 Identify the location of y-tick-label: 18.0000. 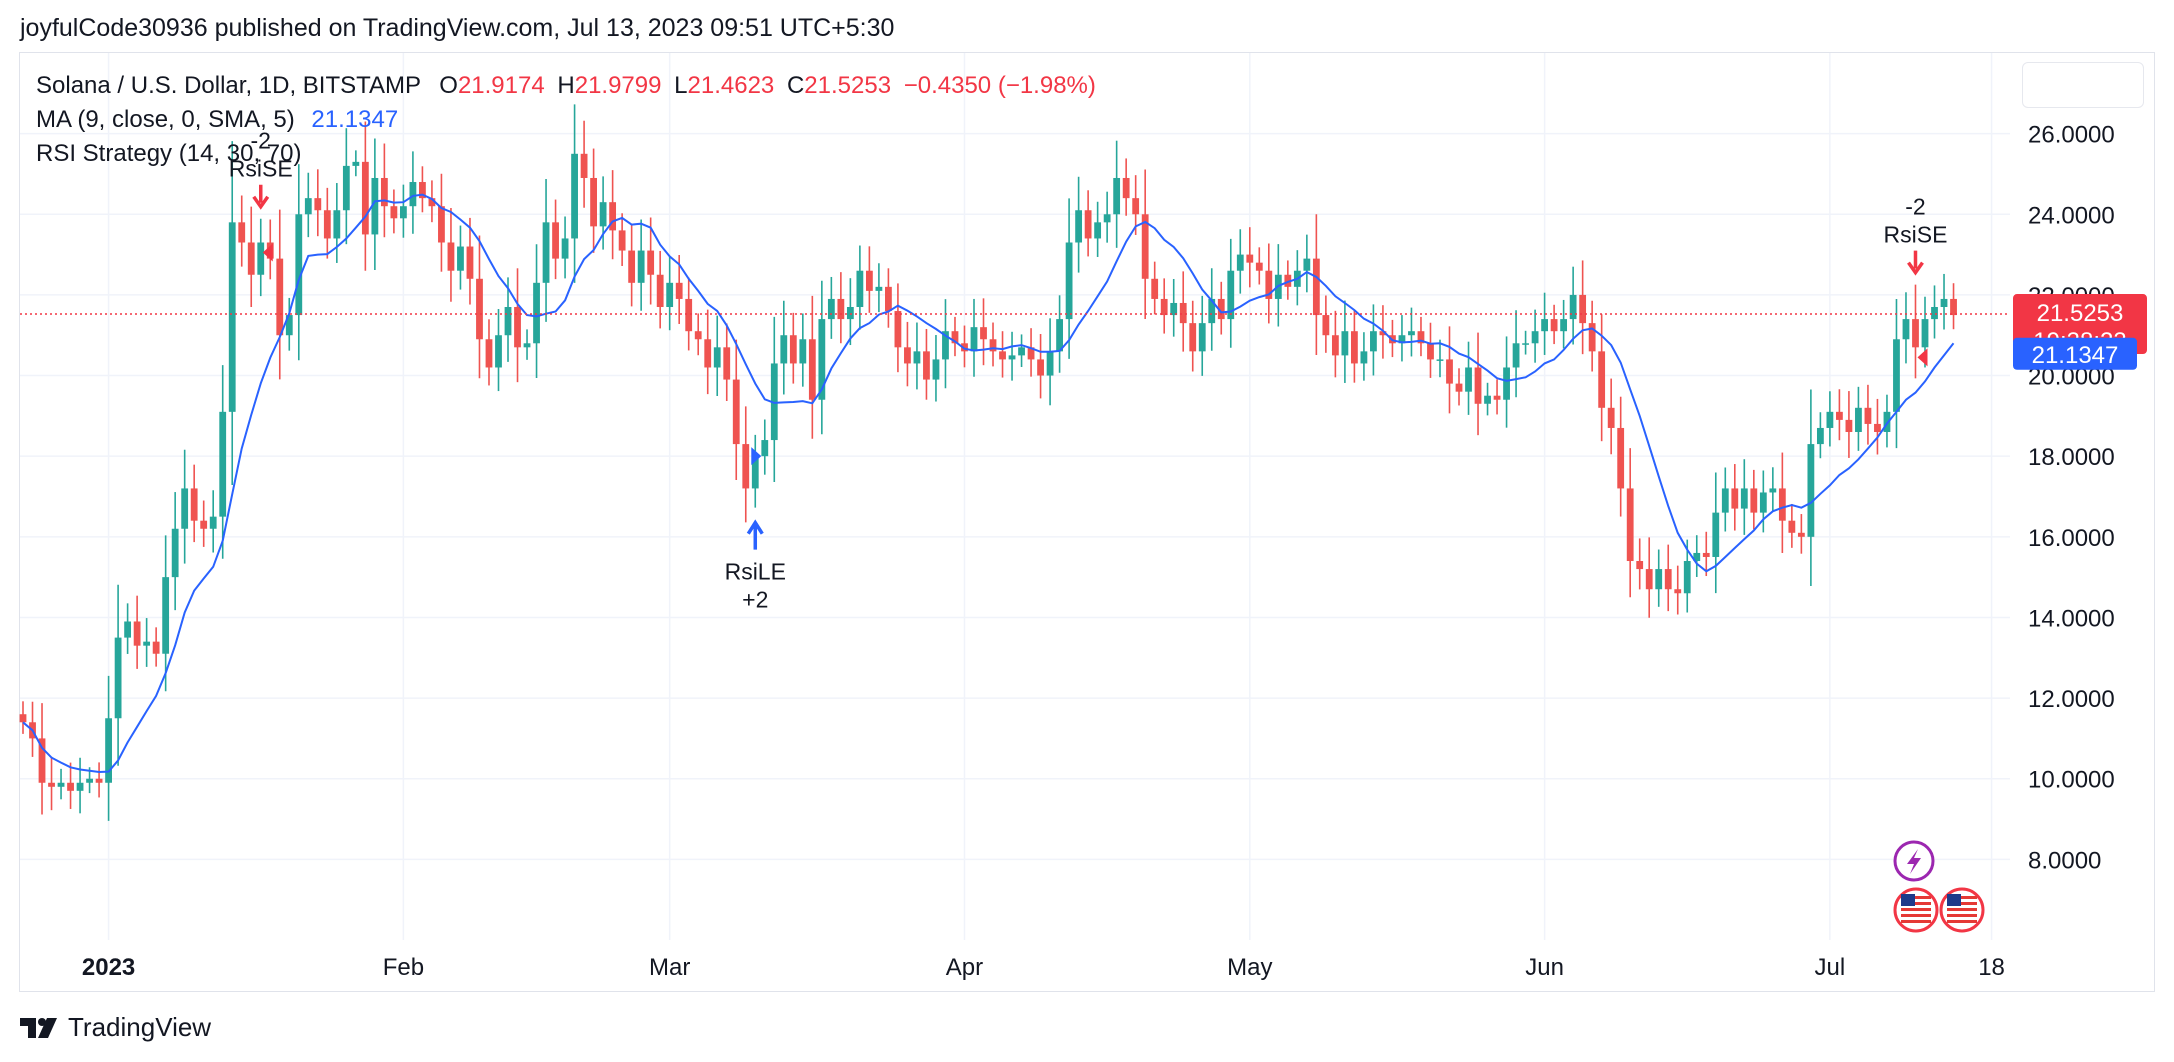
(2071, 457).